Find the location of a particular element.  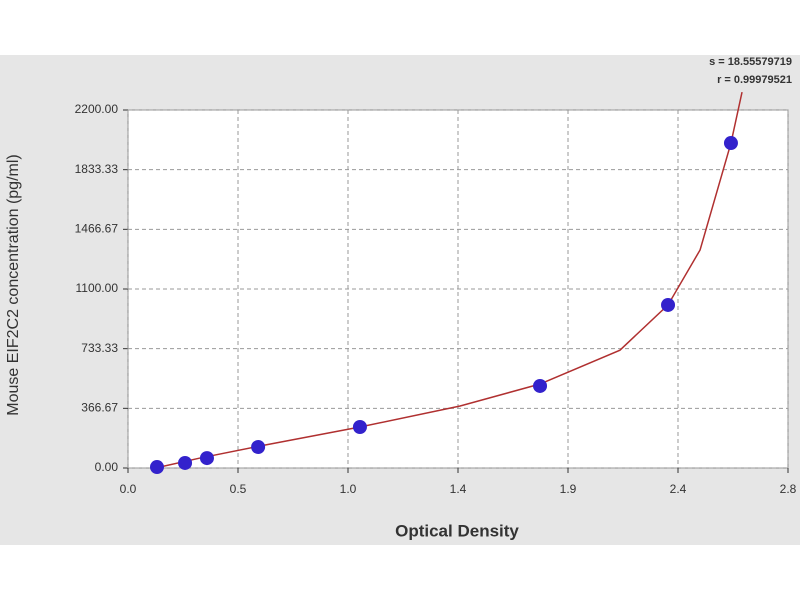

y-tick-label: 366.67 is located at coordinates (99, 408).